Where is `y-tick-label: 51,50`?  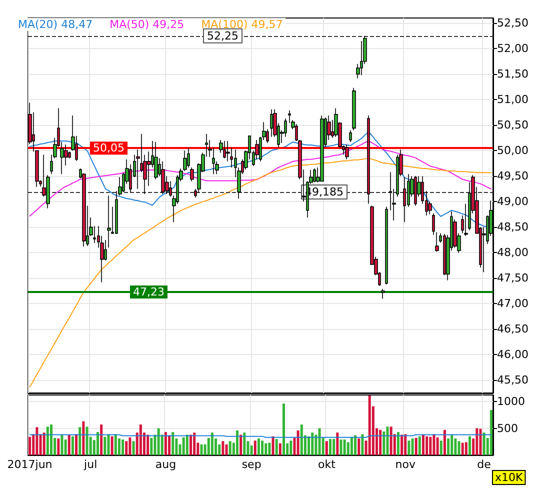 y-tick-label: 51,50 is located at coordinates (512, 74).